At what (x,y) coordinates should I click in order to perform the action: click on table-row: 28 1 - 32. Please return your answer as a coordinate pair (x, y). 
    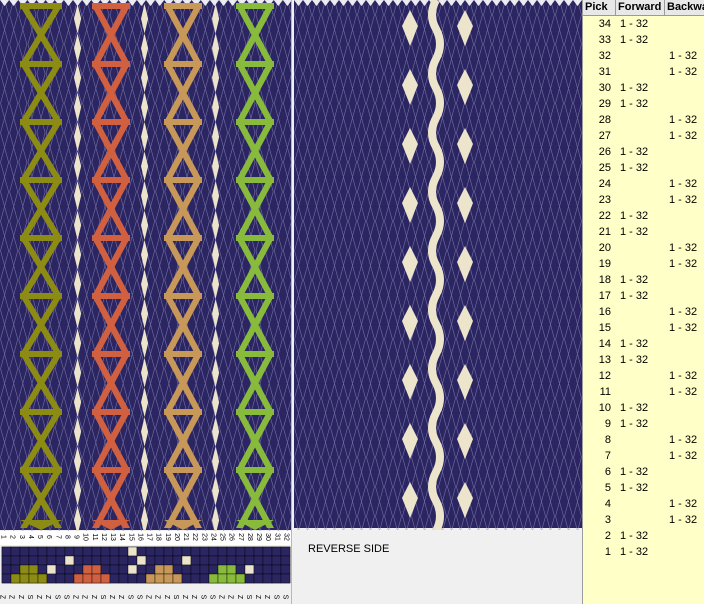
    Looking at the image, I should click on (643, 120).